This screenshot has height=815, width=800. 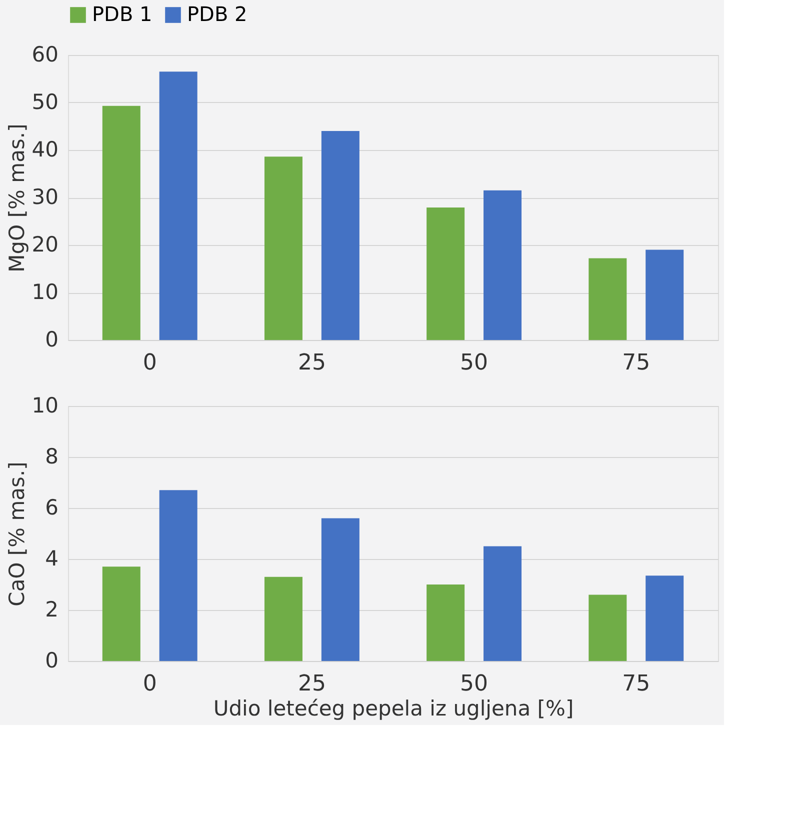 What do you see at coordinates (122, 14) in the screenshot?
I see `legend-label: PDB 1` at bounding box center [122, 14].